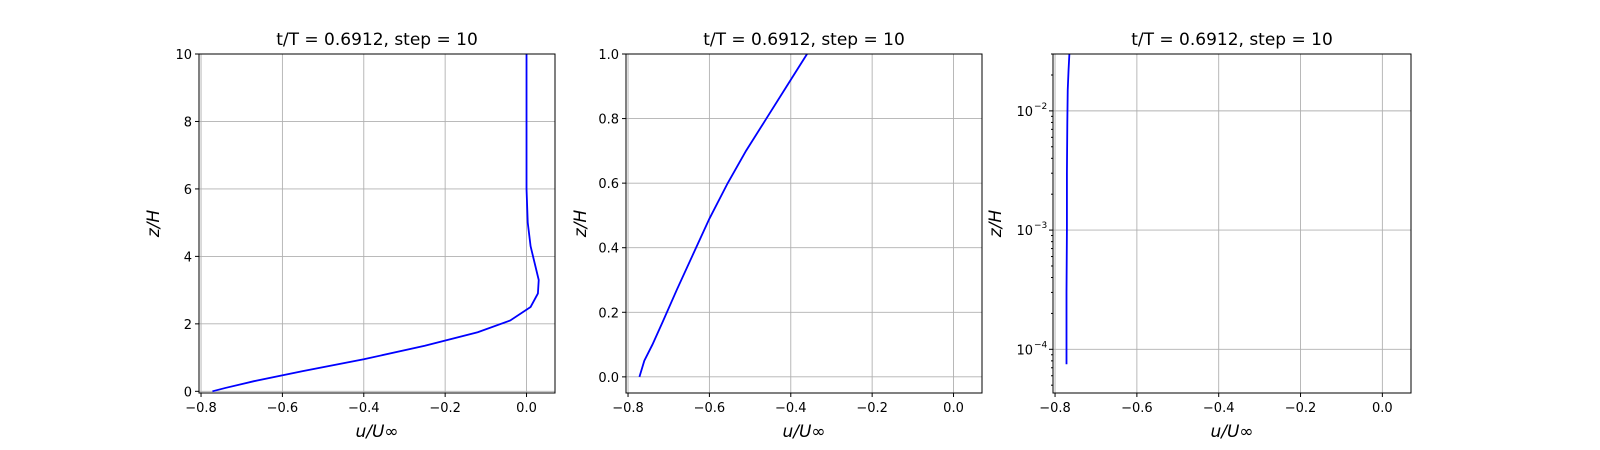 Image resolution: width=1600 pixels, height=450 pixels. Describe the element at coordinates (188, 325) in the screenshot. I see `y-tick-label: 2` at that location.